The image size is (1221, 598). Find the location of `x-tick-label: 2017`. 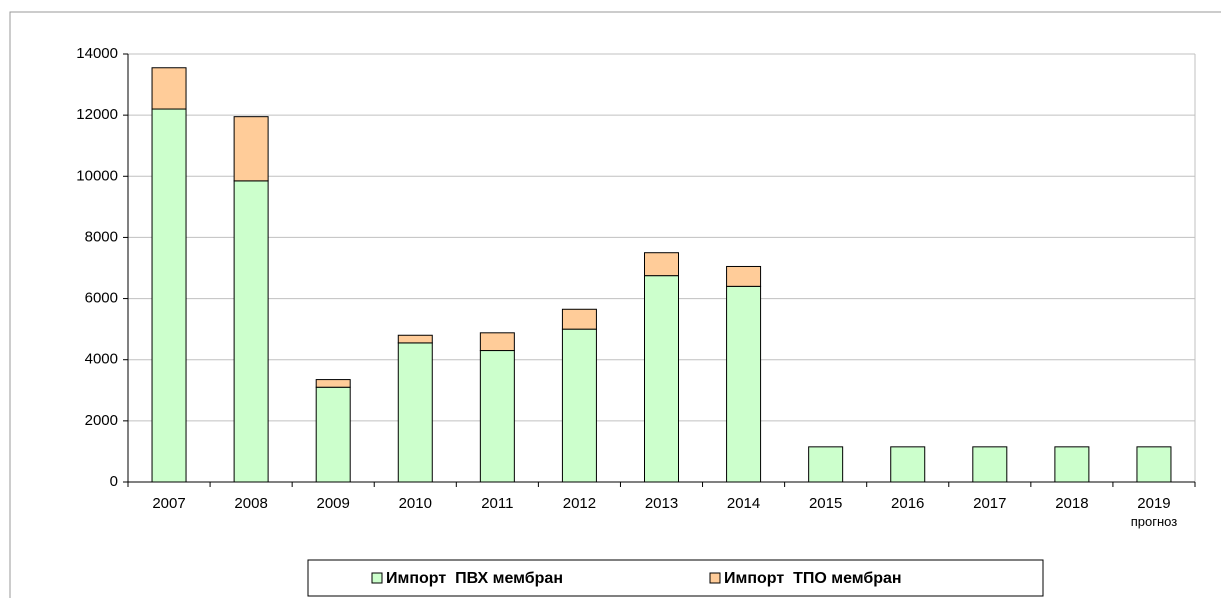

x-tick-label: 2017 is located at coordinates (989, 503).